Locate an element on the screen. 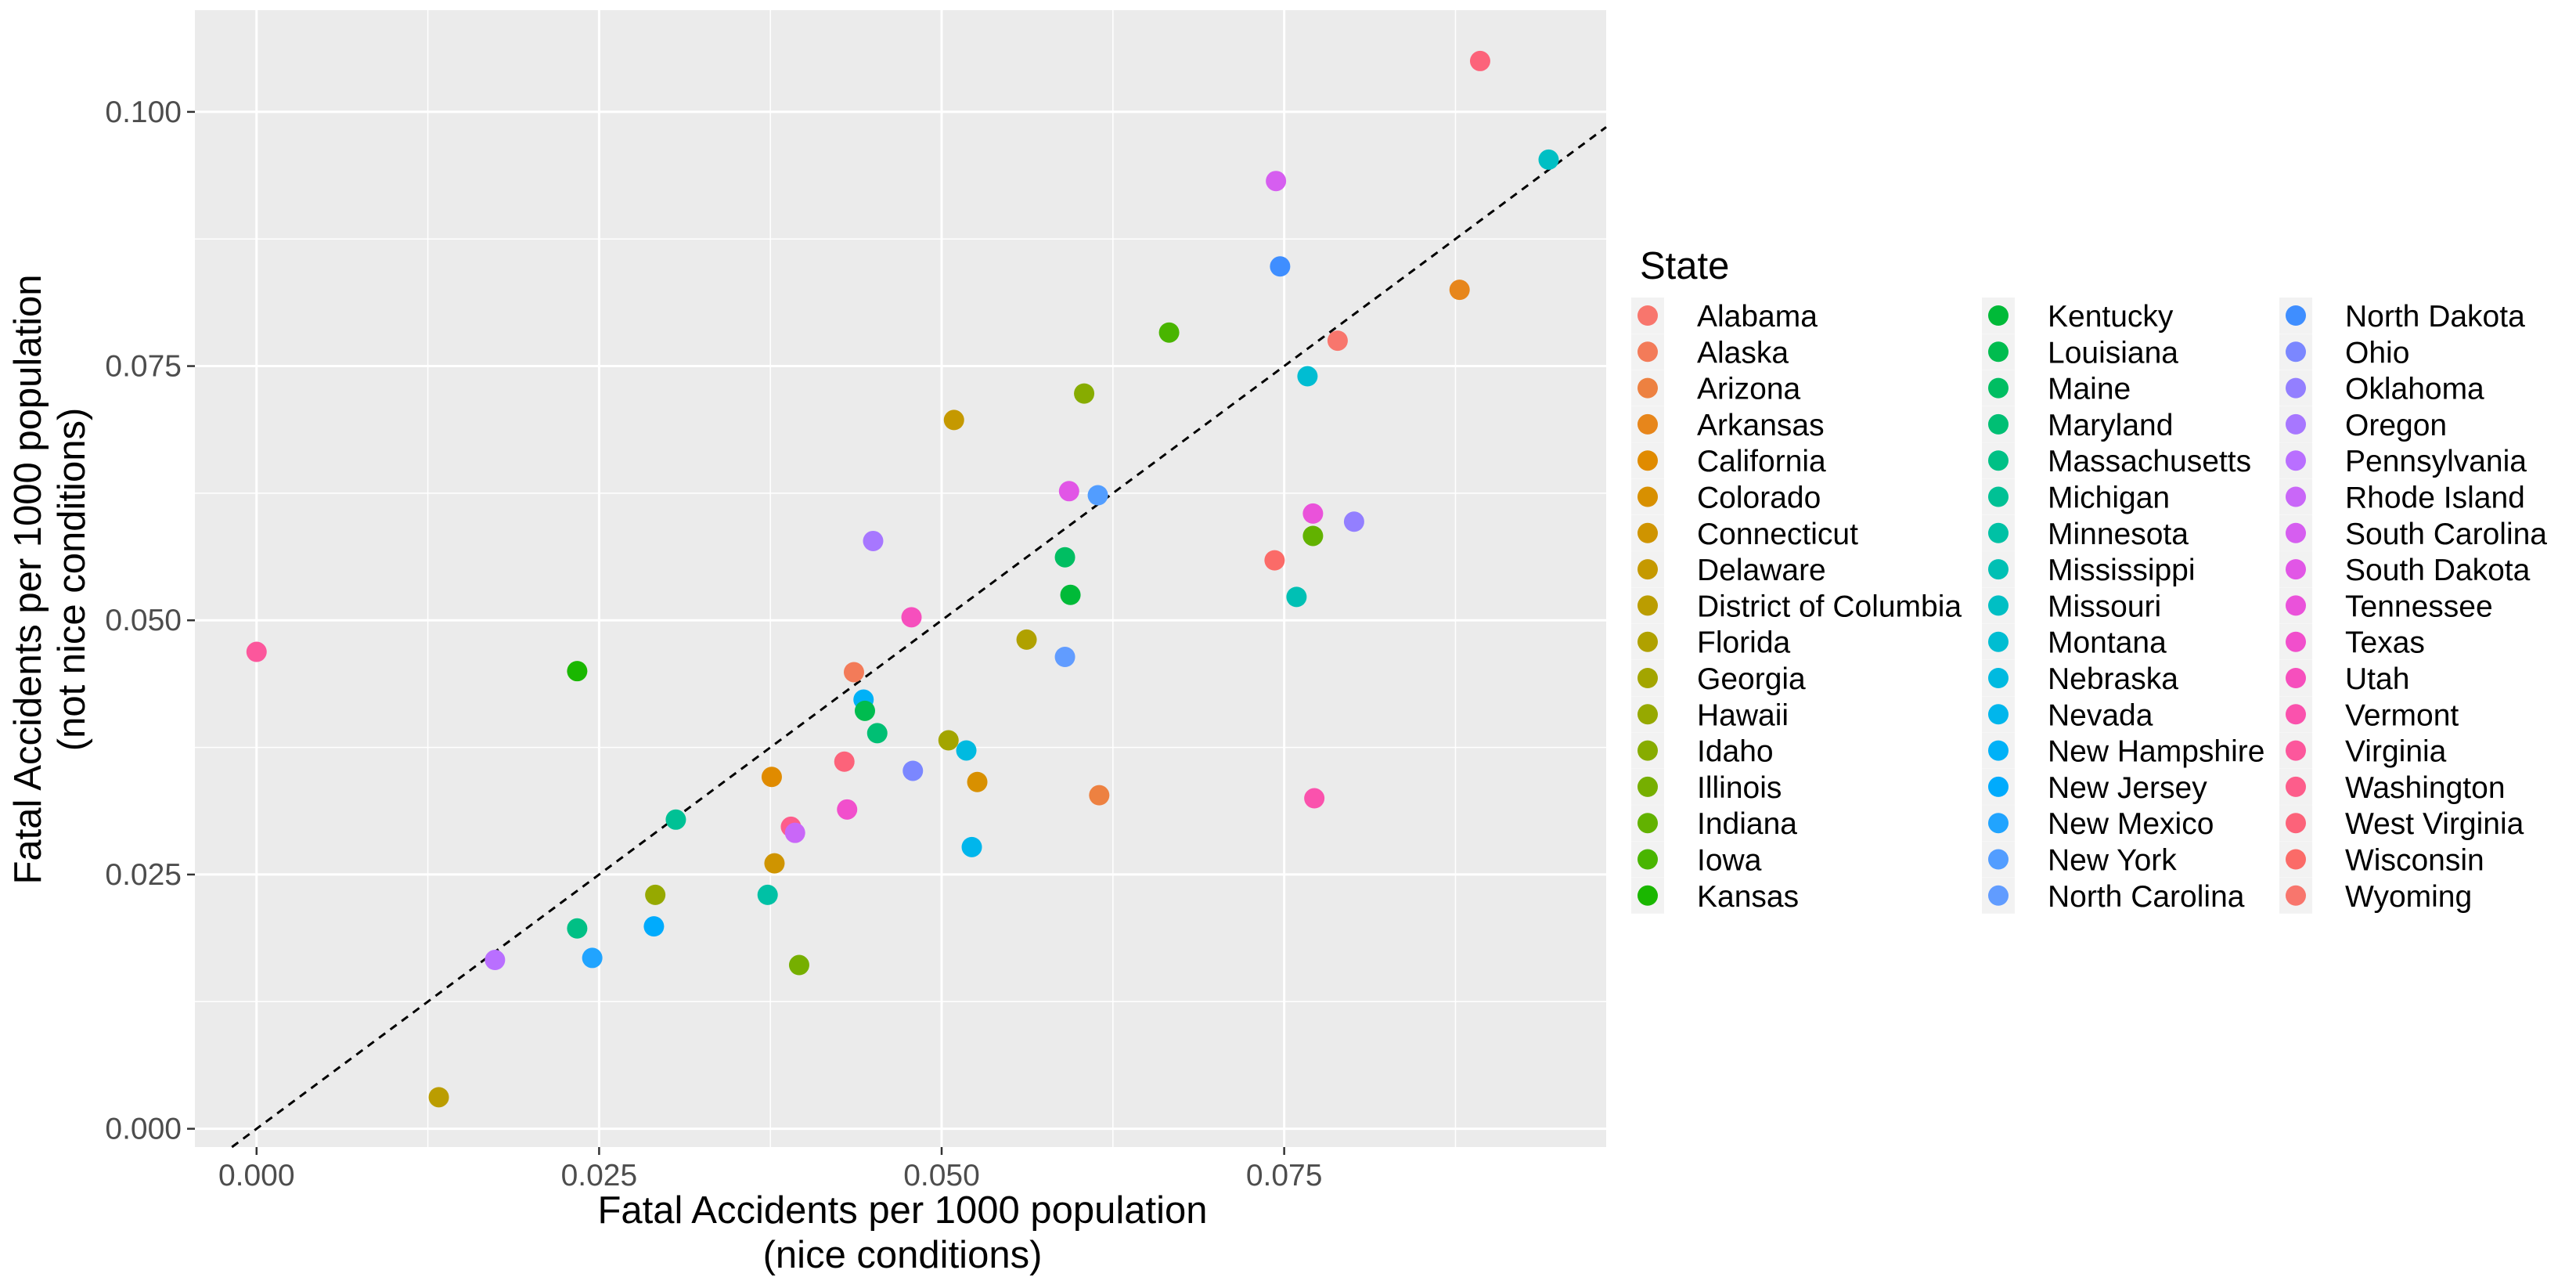 The width and height of the screenshot is (2576, 1288). legend-label: Hawaii is located at coordinates (1743, 715).